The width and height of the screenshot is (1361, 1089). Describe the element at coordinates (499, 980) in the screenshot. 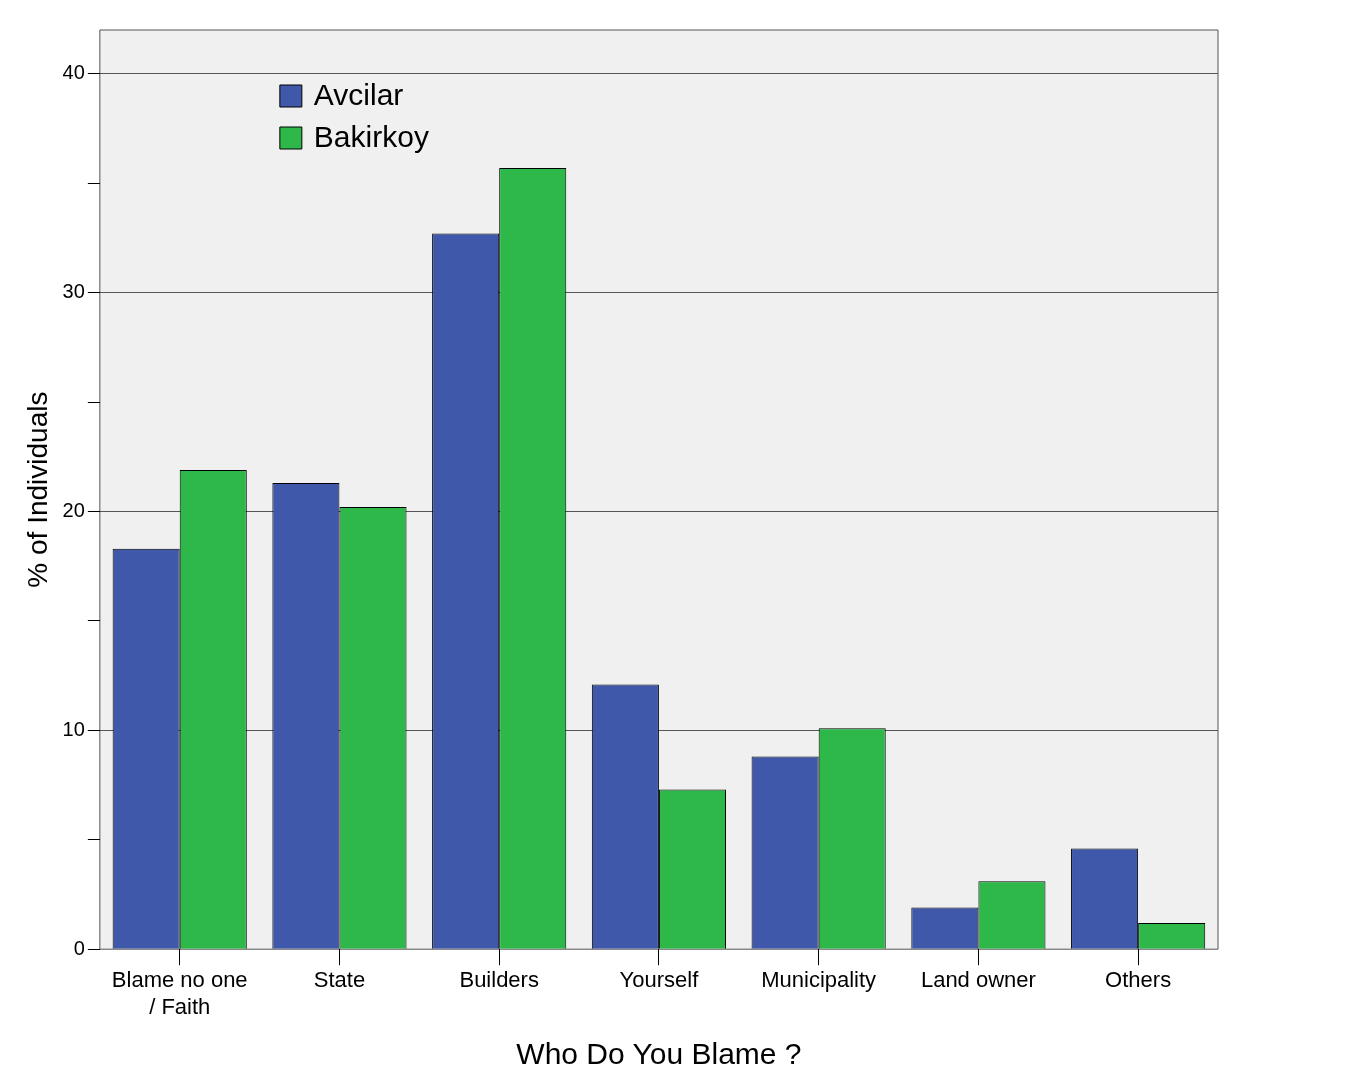

I see `x-tick-label: Builders` at that location.